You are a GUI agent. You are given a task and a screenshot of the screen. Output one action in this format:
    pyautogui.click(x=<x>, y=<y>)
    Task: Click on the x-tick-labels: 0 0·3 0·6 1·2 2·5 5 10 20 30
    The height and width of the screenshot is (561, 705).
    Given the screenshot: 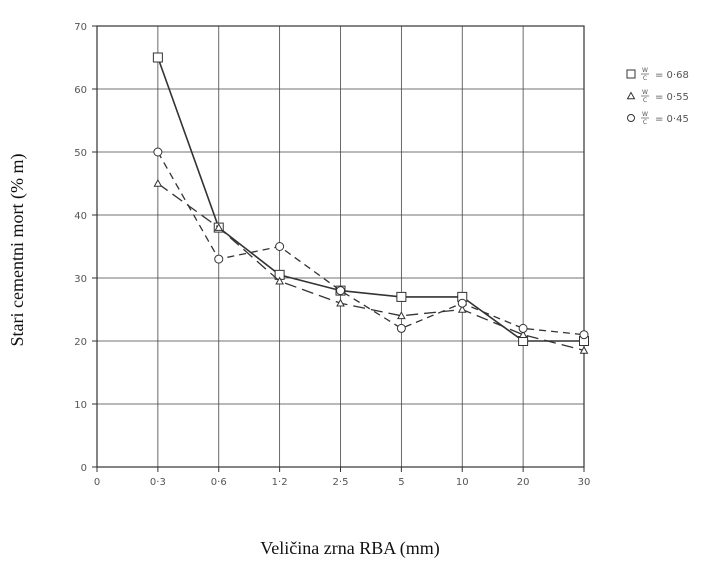 What is the action you would take?
    pyautogui.click(x=342, y=477)
    